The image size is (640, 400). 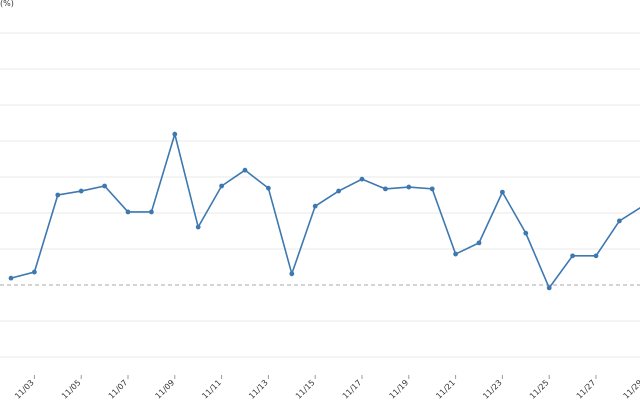 What do you see at coordinates (118, 389) in the screenshot?
I see `x-tick-label: 11/07` at bounding box center [118, 389].